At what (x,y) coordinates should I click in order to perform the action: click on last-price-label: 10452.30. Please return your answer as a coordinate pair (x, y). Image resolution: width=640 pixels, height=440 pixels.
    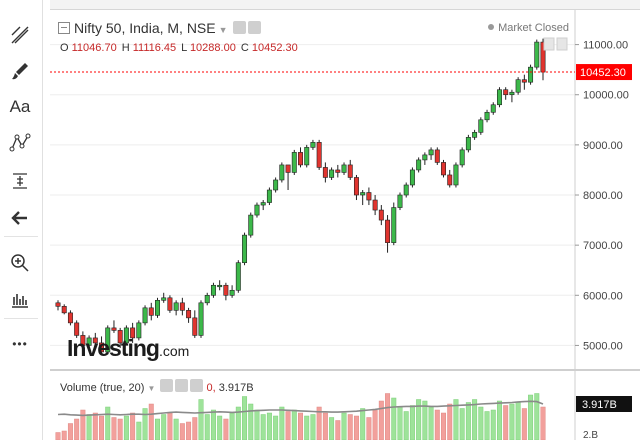
    Looking at the image, I should click on (603, 73).